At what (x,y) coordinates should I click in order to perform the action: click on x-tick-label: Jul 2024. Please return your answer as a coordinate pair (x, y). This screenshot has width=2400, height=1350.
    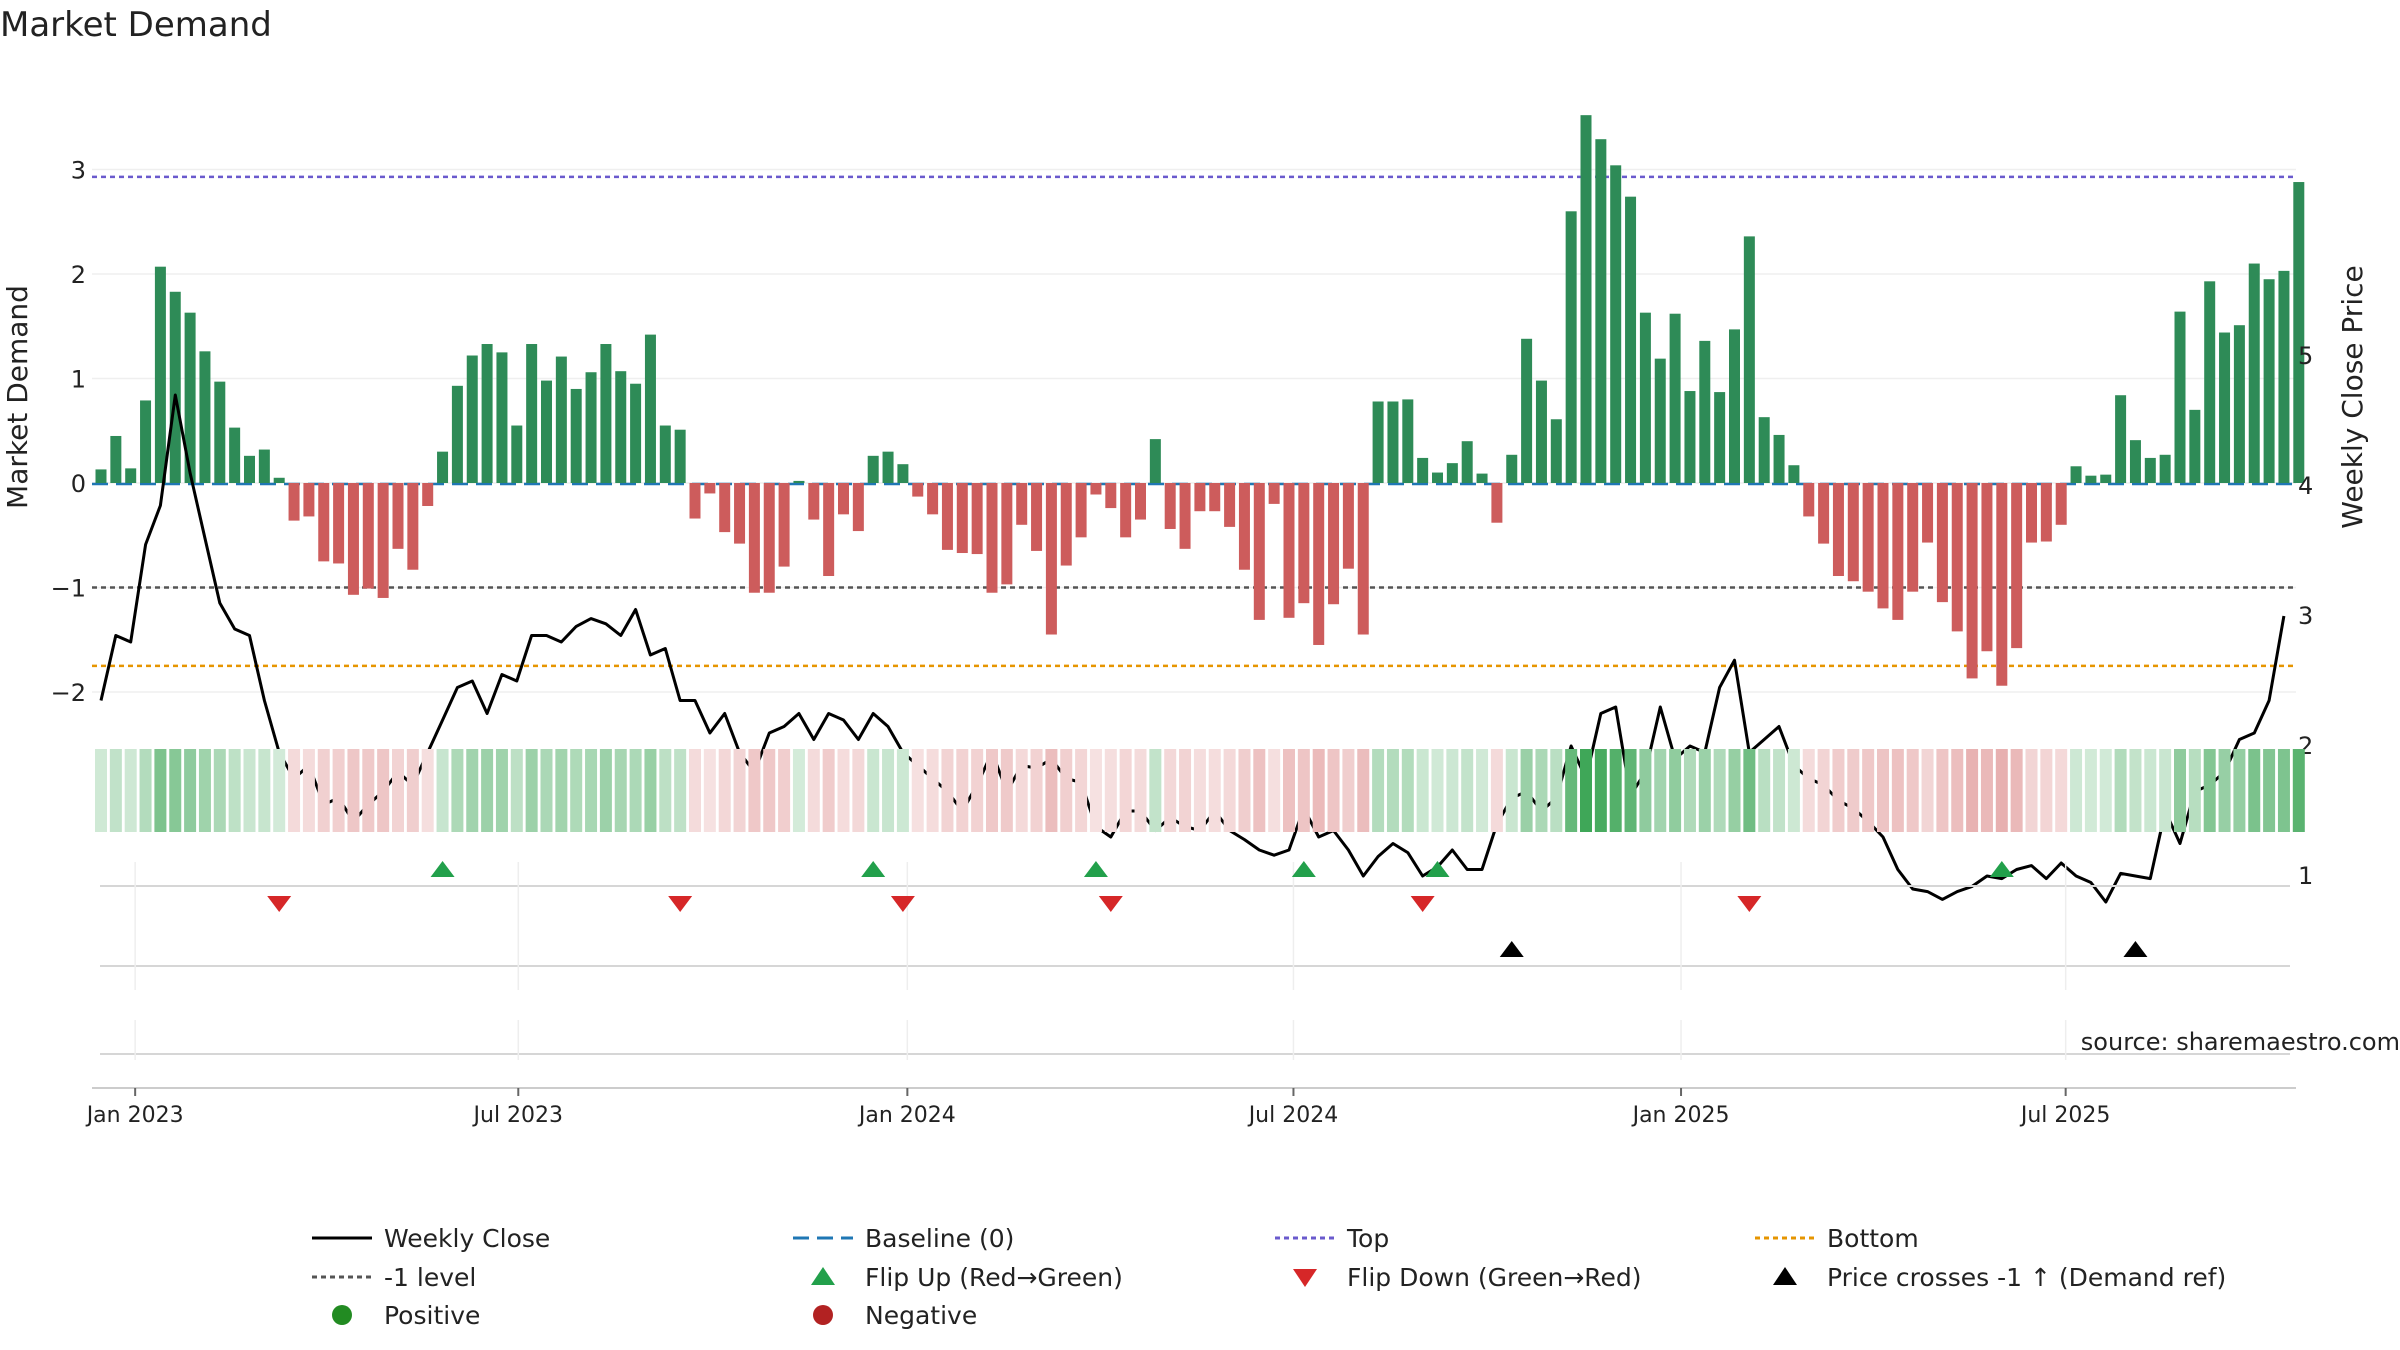
    Looking at the image, I should click on (1293, 1115).